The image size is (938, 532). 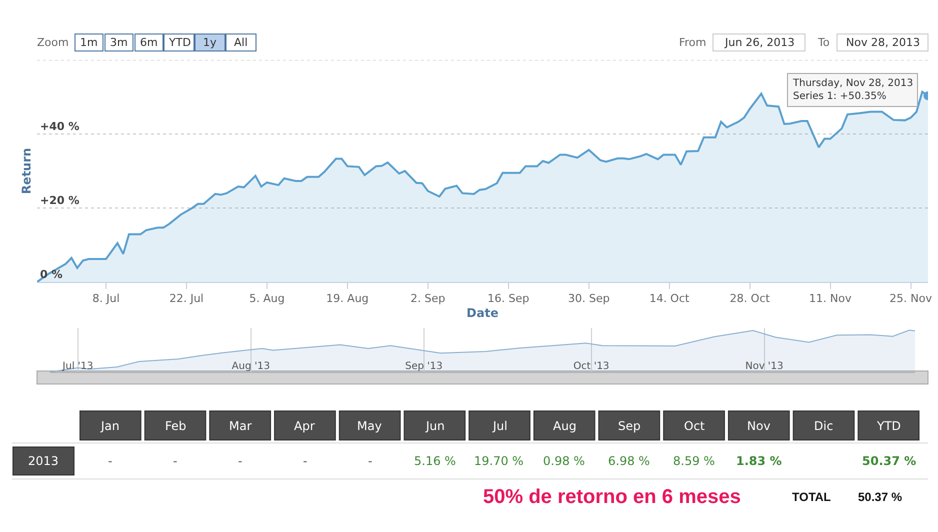 What do you see at coordinates (564, 426) in the screenshot?
I see `category-label: Aug` at bounding box center [564, 426].